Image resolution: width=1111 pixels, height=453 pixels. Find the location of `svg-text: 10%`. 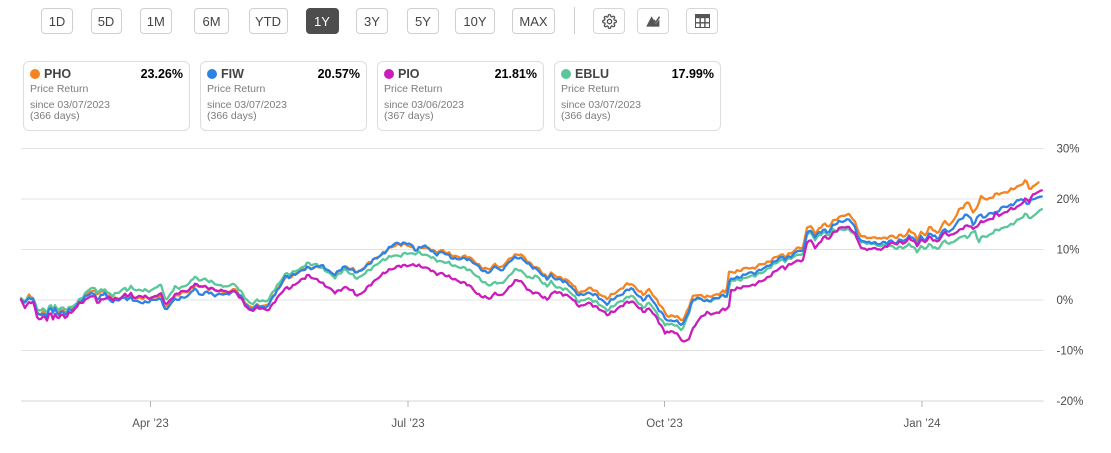

svg-text: 10% is located at coordinates (1068, 251).